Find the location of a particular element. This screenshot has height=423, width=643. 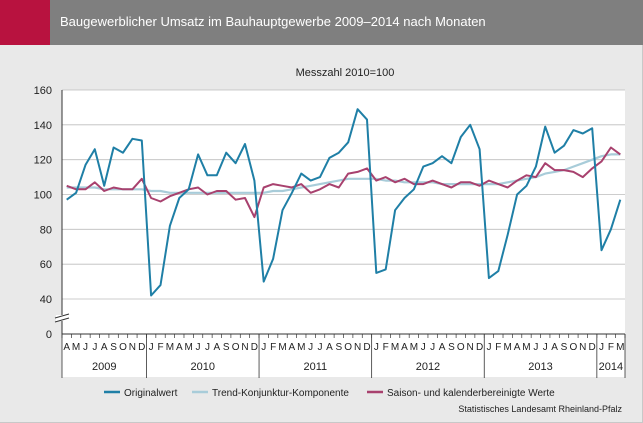

header-accent is located at coordinates (25, 22).